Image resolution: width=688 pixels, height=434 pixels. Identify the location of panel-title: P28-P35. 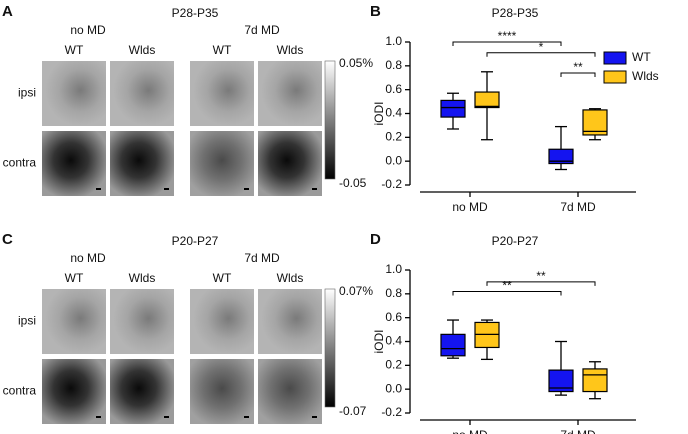
(195, 13).